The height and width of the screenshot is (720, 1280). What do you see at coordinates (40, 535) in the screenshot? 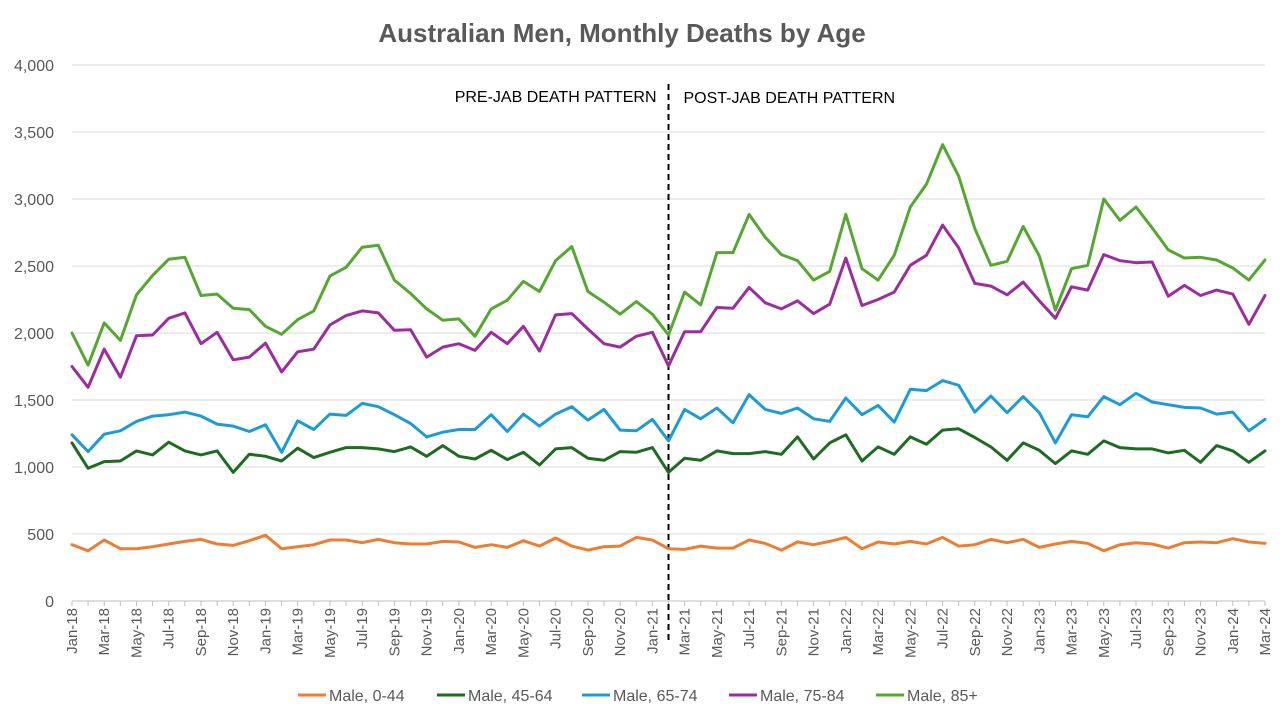
I see `y-tick-label: 500` at bounding box center [40, 535].